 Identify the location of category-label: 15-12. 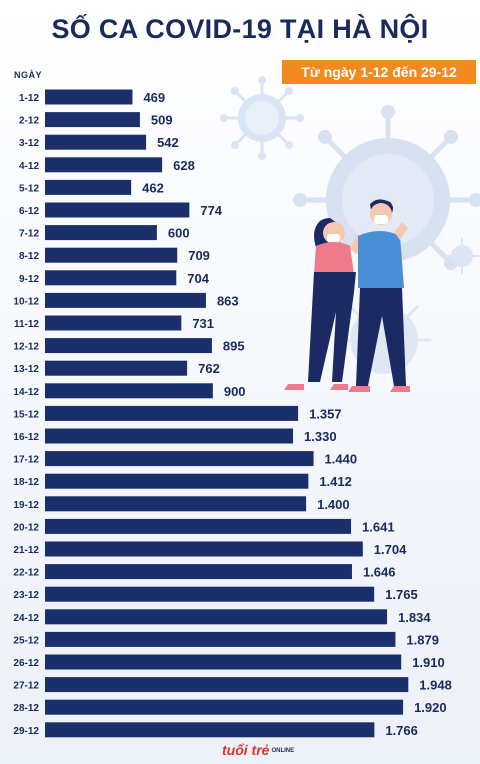
(26, 414).